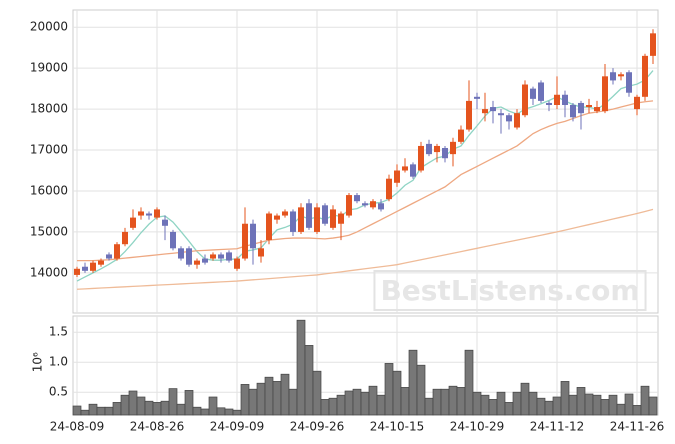 Image resolution: width=675 pixels, height=444 pixels. I want to click on x-tick-label: 24-10-29, so click(477, 427).